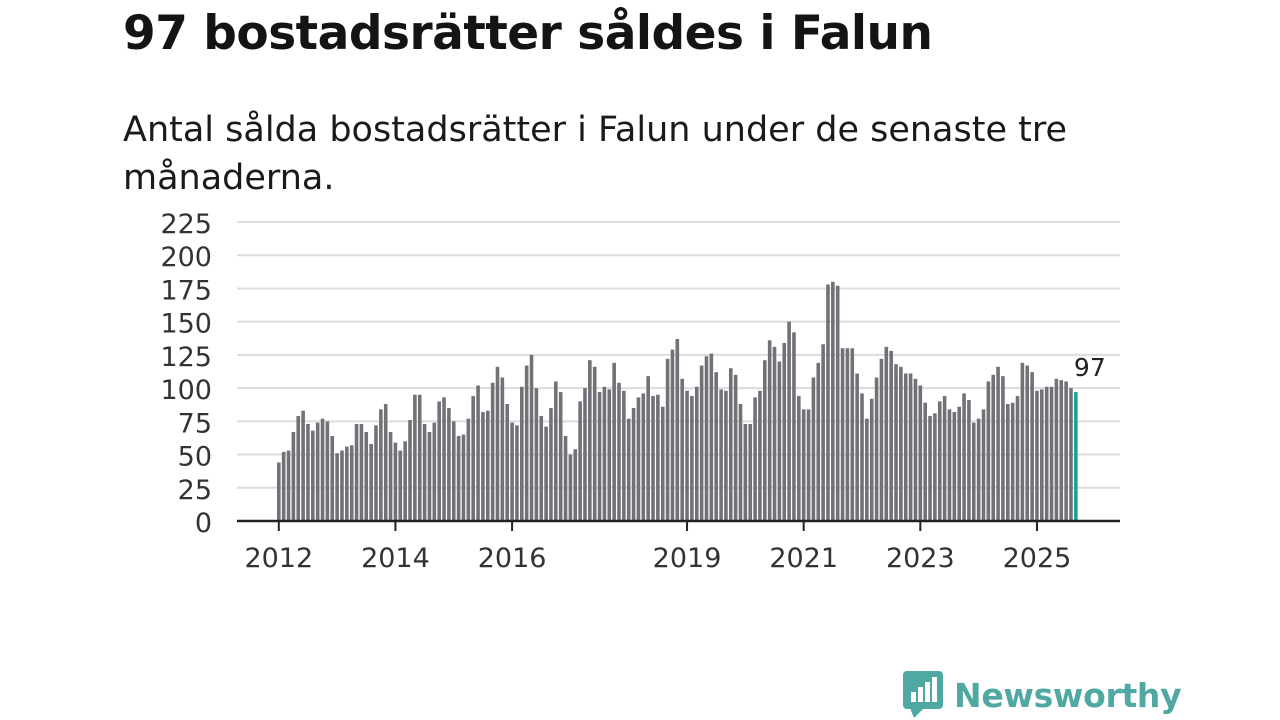 Image resolution: width=1280 pixels, height=720 pixels. Describe the element at coordinates (512, 558) in the screenshot. I see `x-tick-label: 2016` at that location.